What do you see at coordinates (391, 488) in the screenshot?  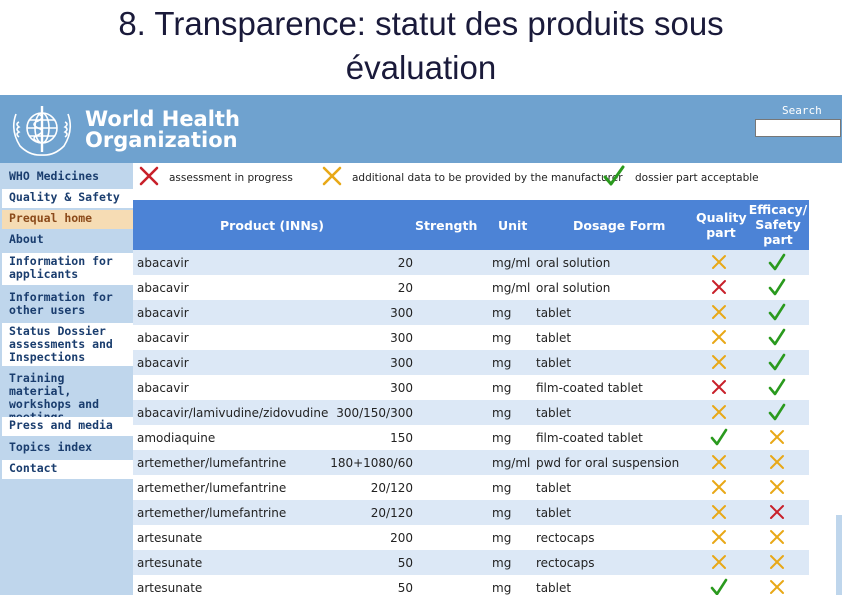 I see `cell-strength: 20/120` at bounding box center [391, 488].